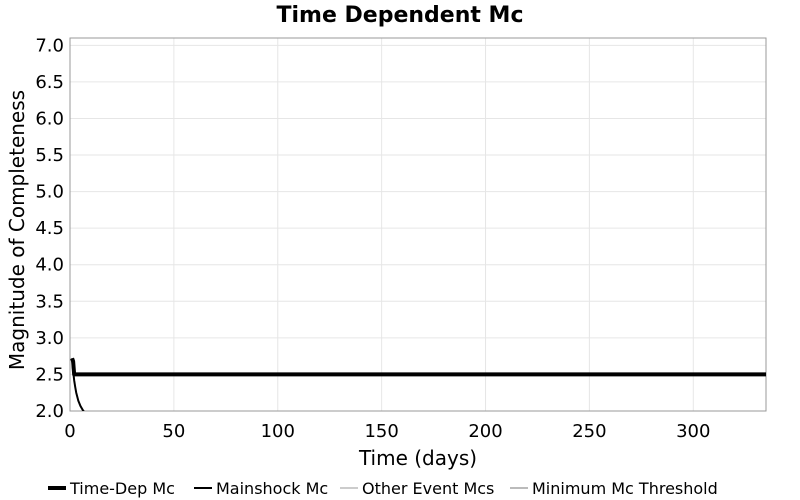  I want to click on y-tick-label: 2.5, so click(49, 374).